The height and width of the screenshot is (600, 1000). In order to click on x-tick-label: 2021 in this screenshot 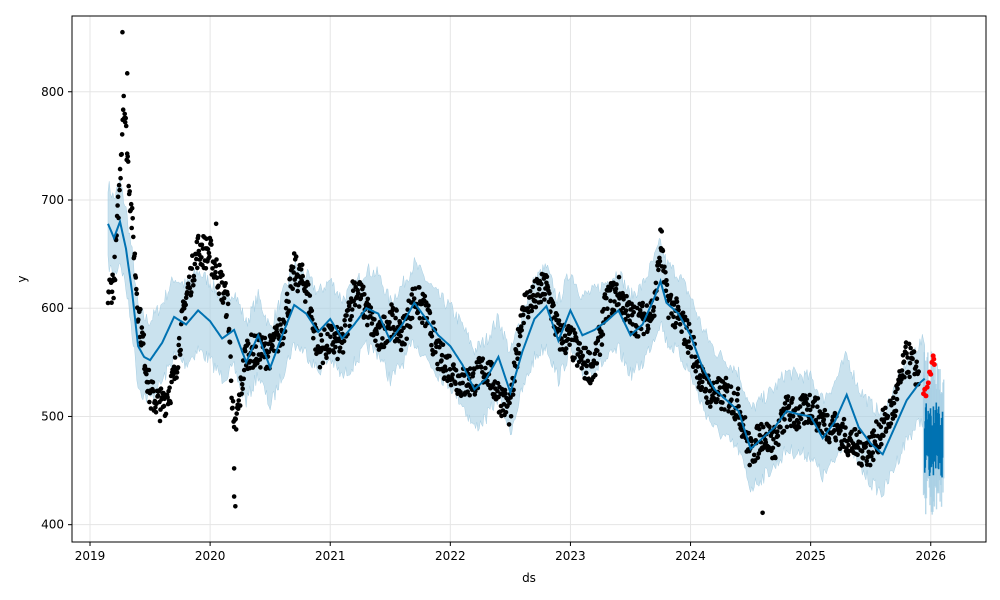, I will do `click(330, 556)`.